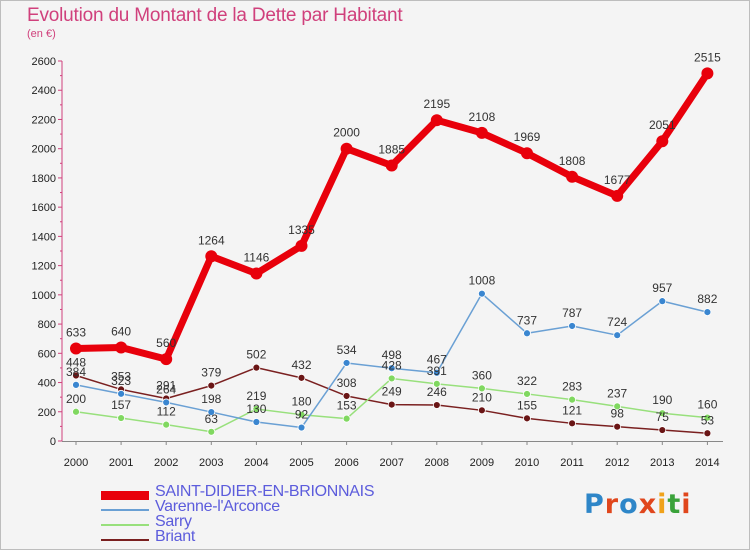  What do you see at coordinates (211, 373) in the screenshot?
I see `data-label: 379` at bounding box center [211, 373].